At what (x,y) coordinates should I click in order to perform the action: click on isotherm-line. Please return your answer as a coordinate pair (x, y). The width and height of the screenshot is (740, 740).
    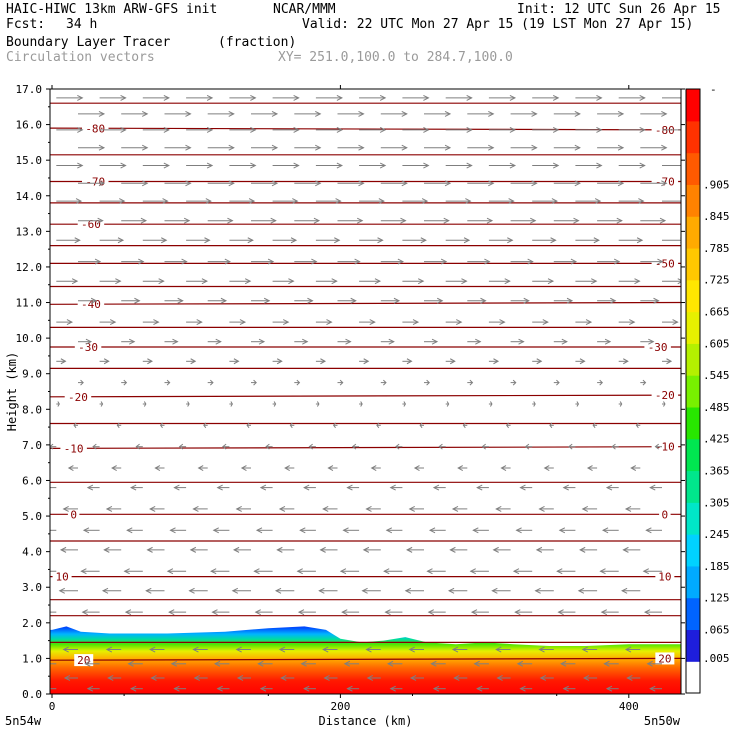
    Looking at the image, I should click on (365, 659).